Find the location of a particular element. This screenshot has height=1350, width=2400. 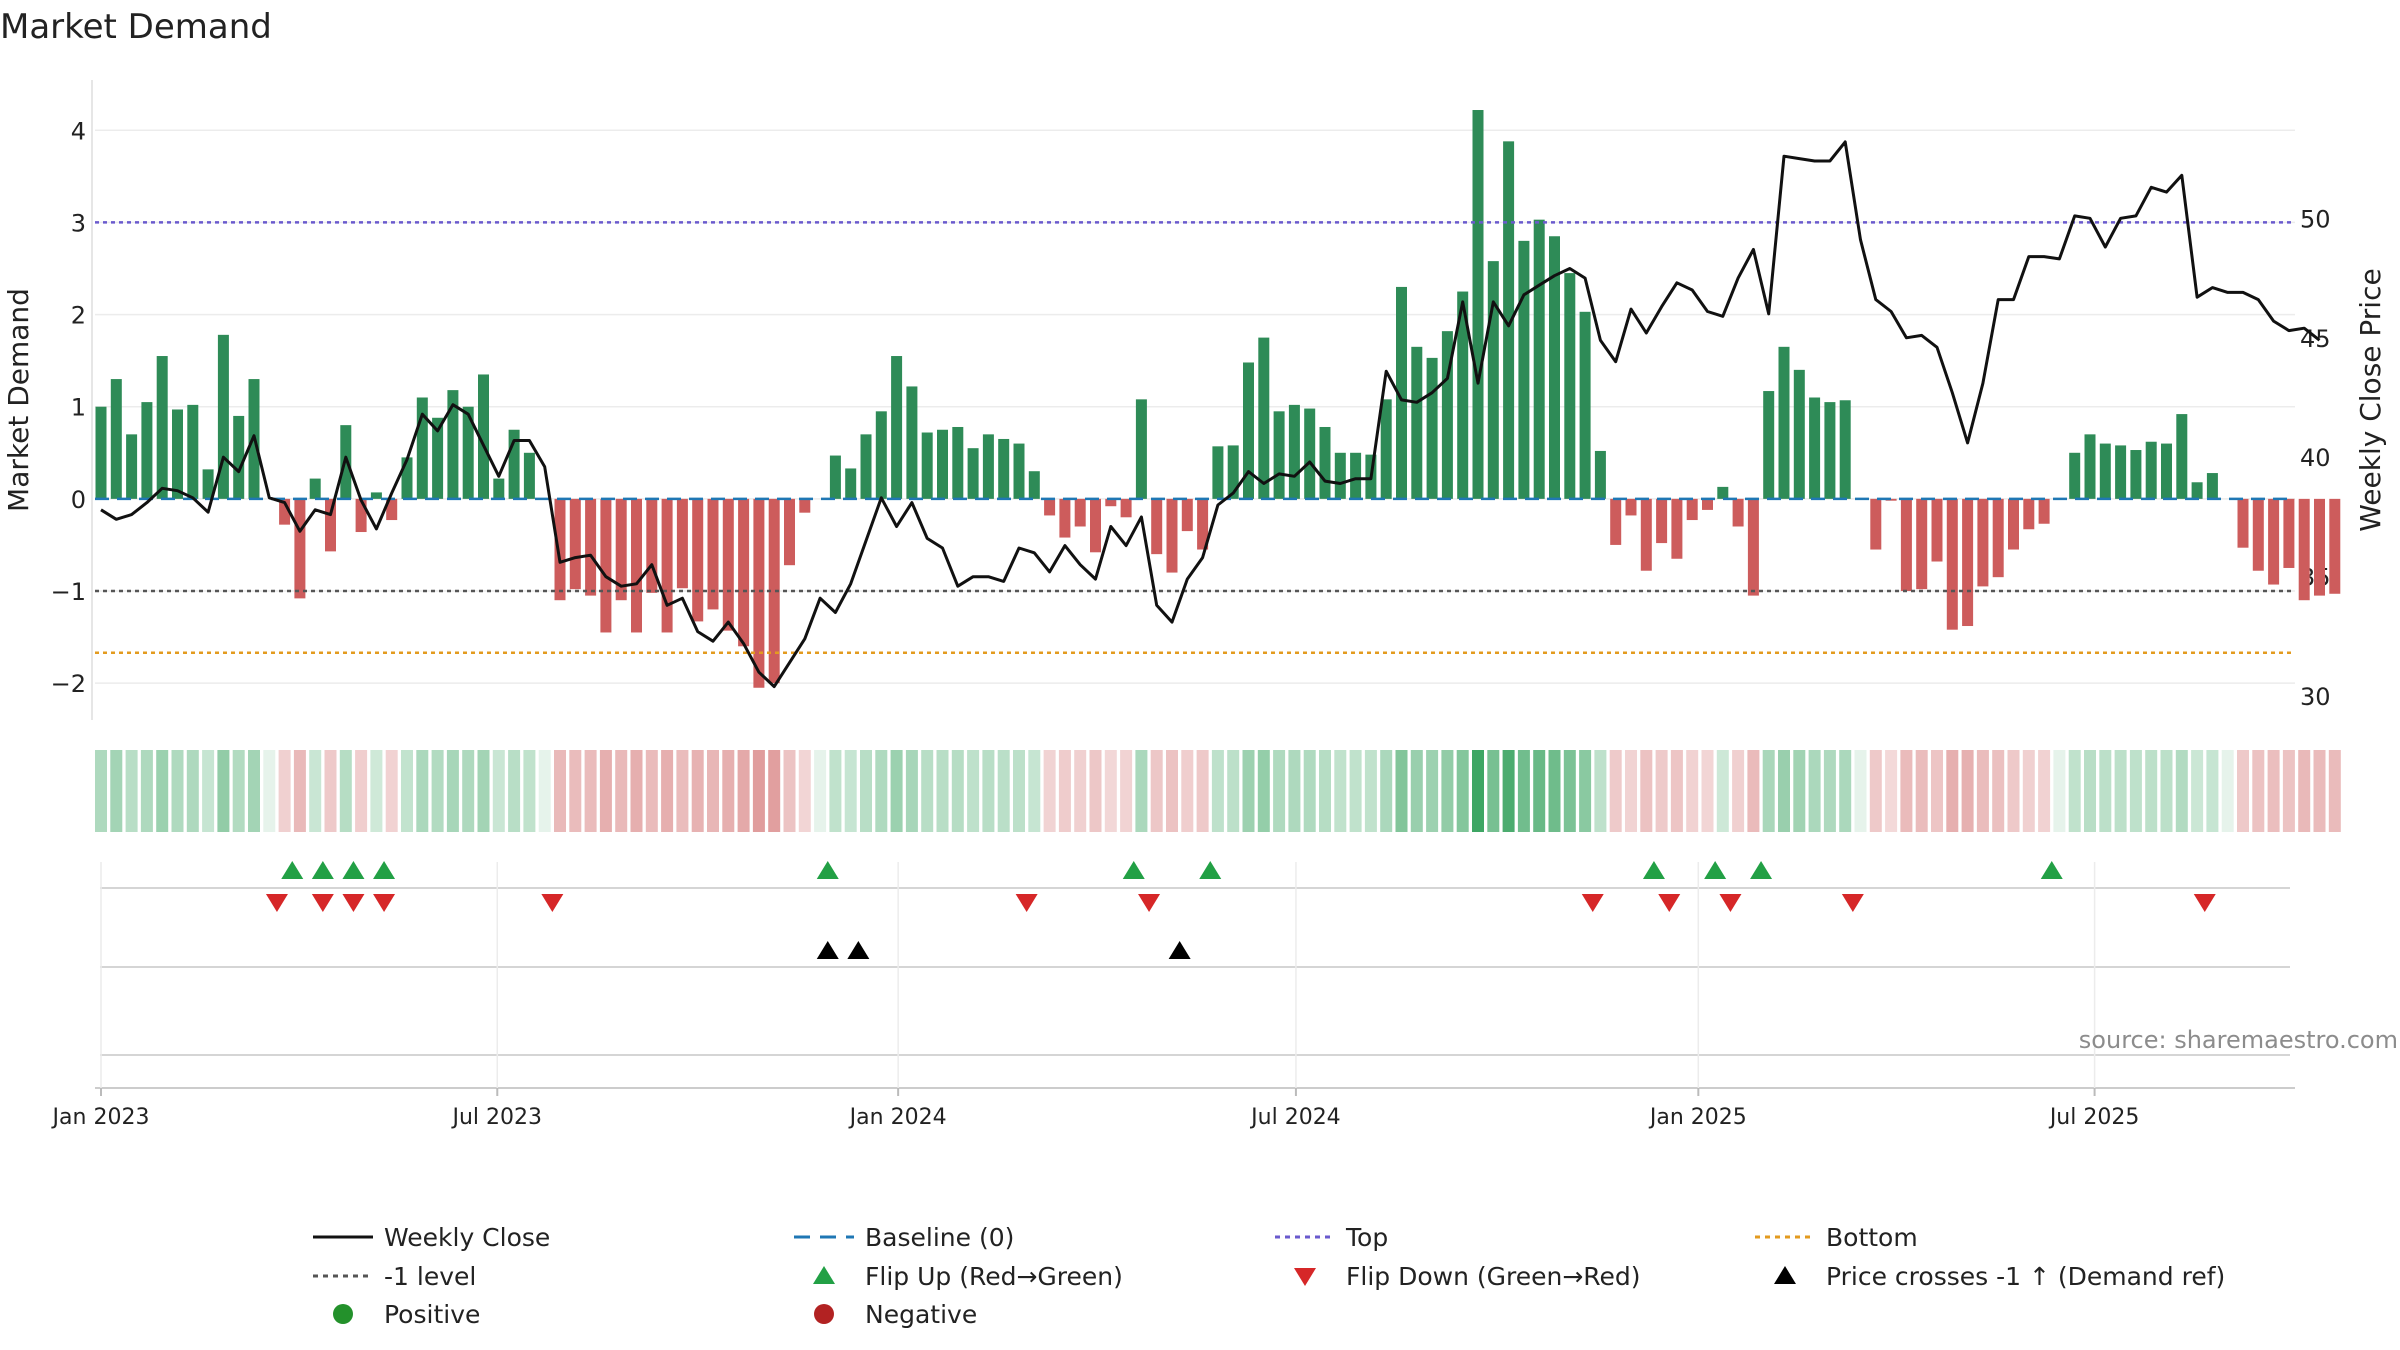

legend-item: Flip Up (Red→Green) is located at coordinates (968, 1276).